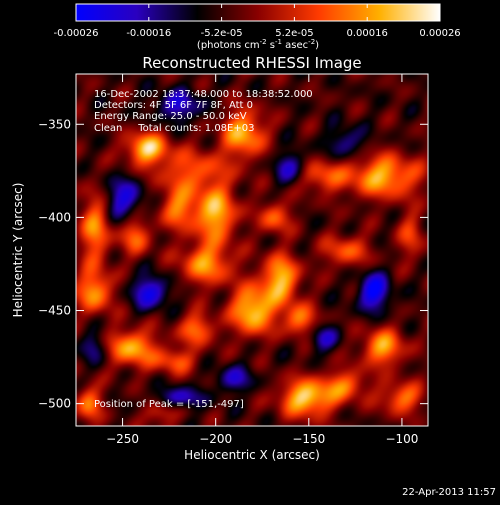 The image size is (500, 505). I want to click on x-tick-label: −100, so click(401, 439).